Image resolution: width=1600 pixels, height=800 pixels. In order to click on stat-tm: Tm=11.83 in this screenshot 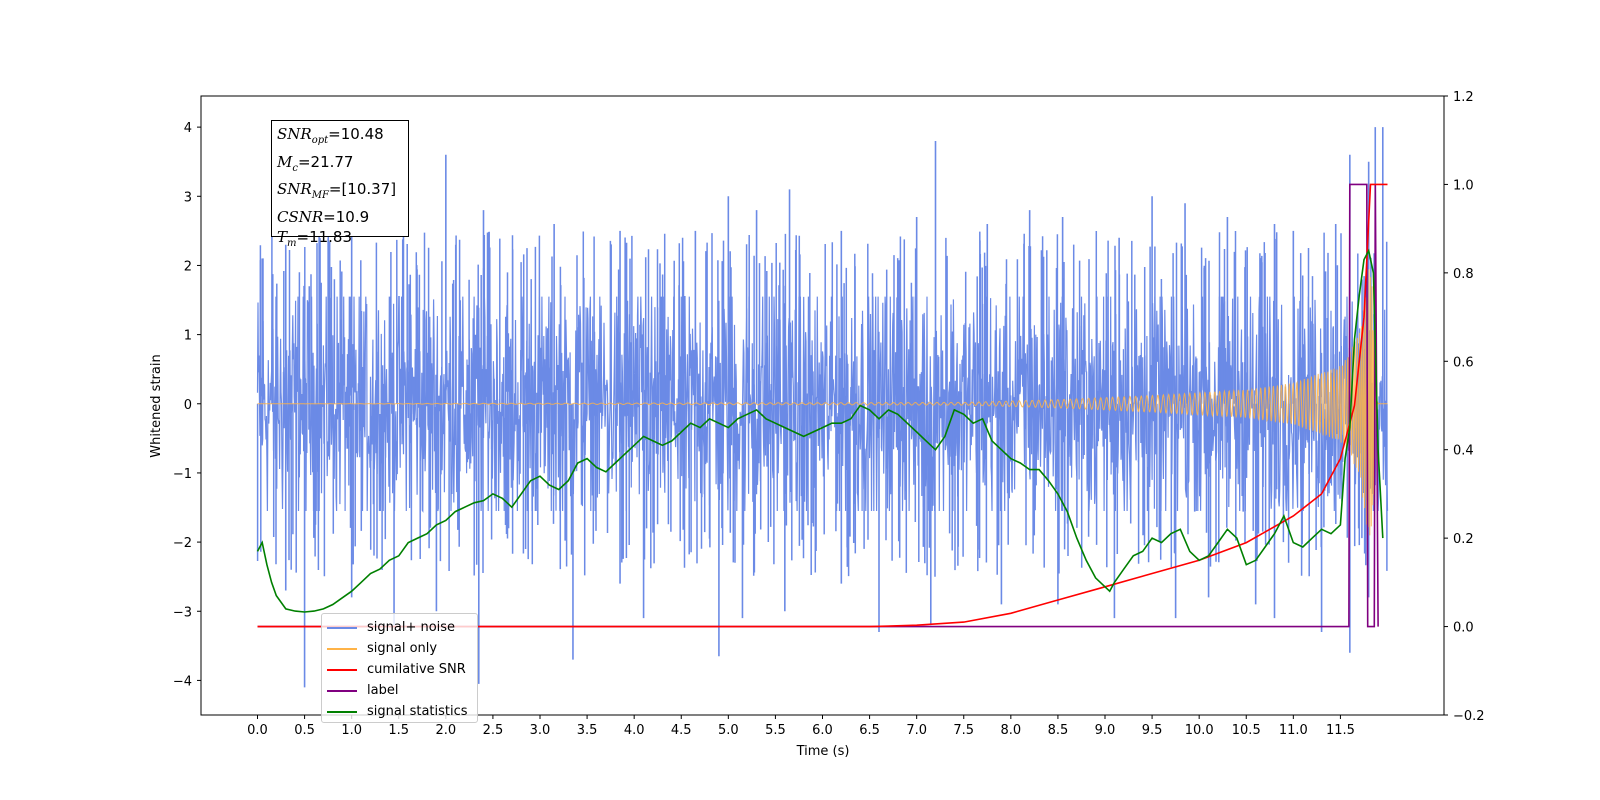, I will do `click(315, 239)`.